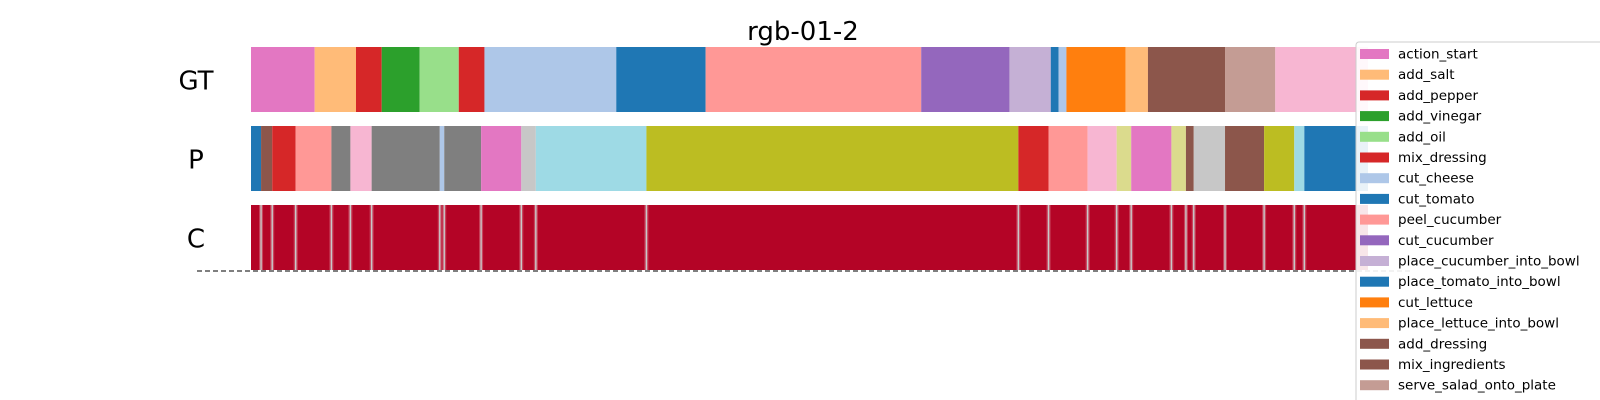  Describe the element at coordinates (1489, 262) in the screenshot. I see `legend-entry: place_cucumber_into_bowl` at that location.